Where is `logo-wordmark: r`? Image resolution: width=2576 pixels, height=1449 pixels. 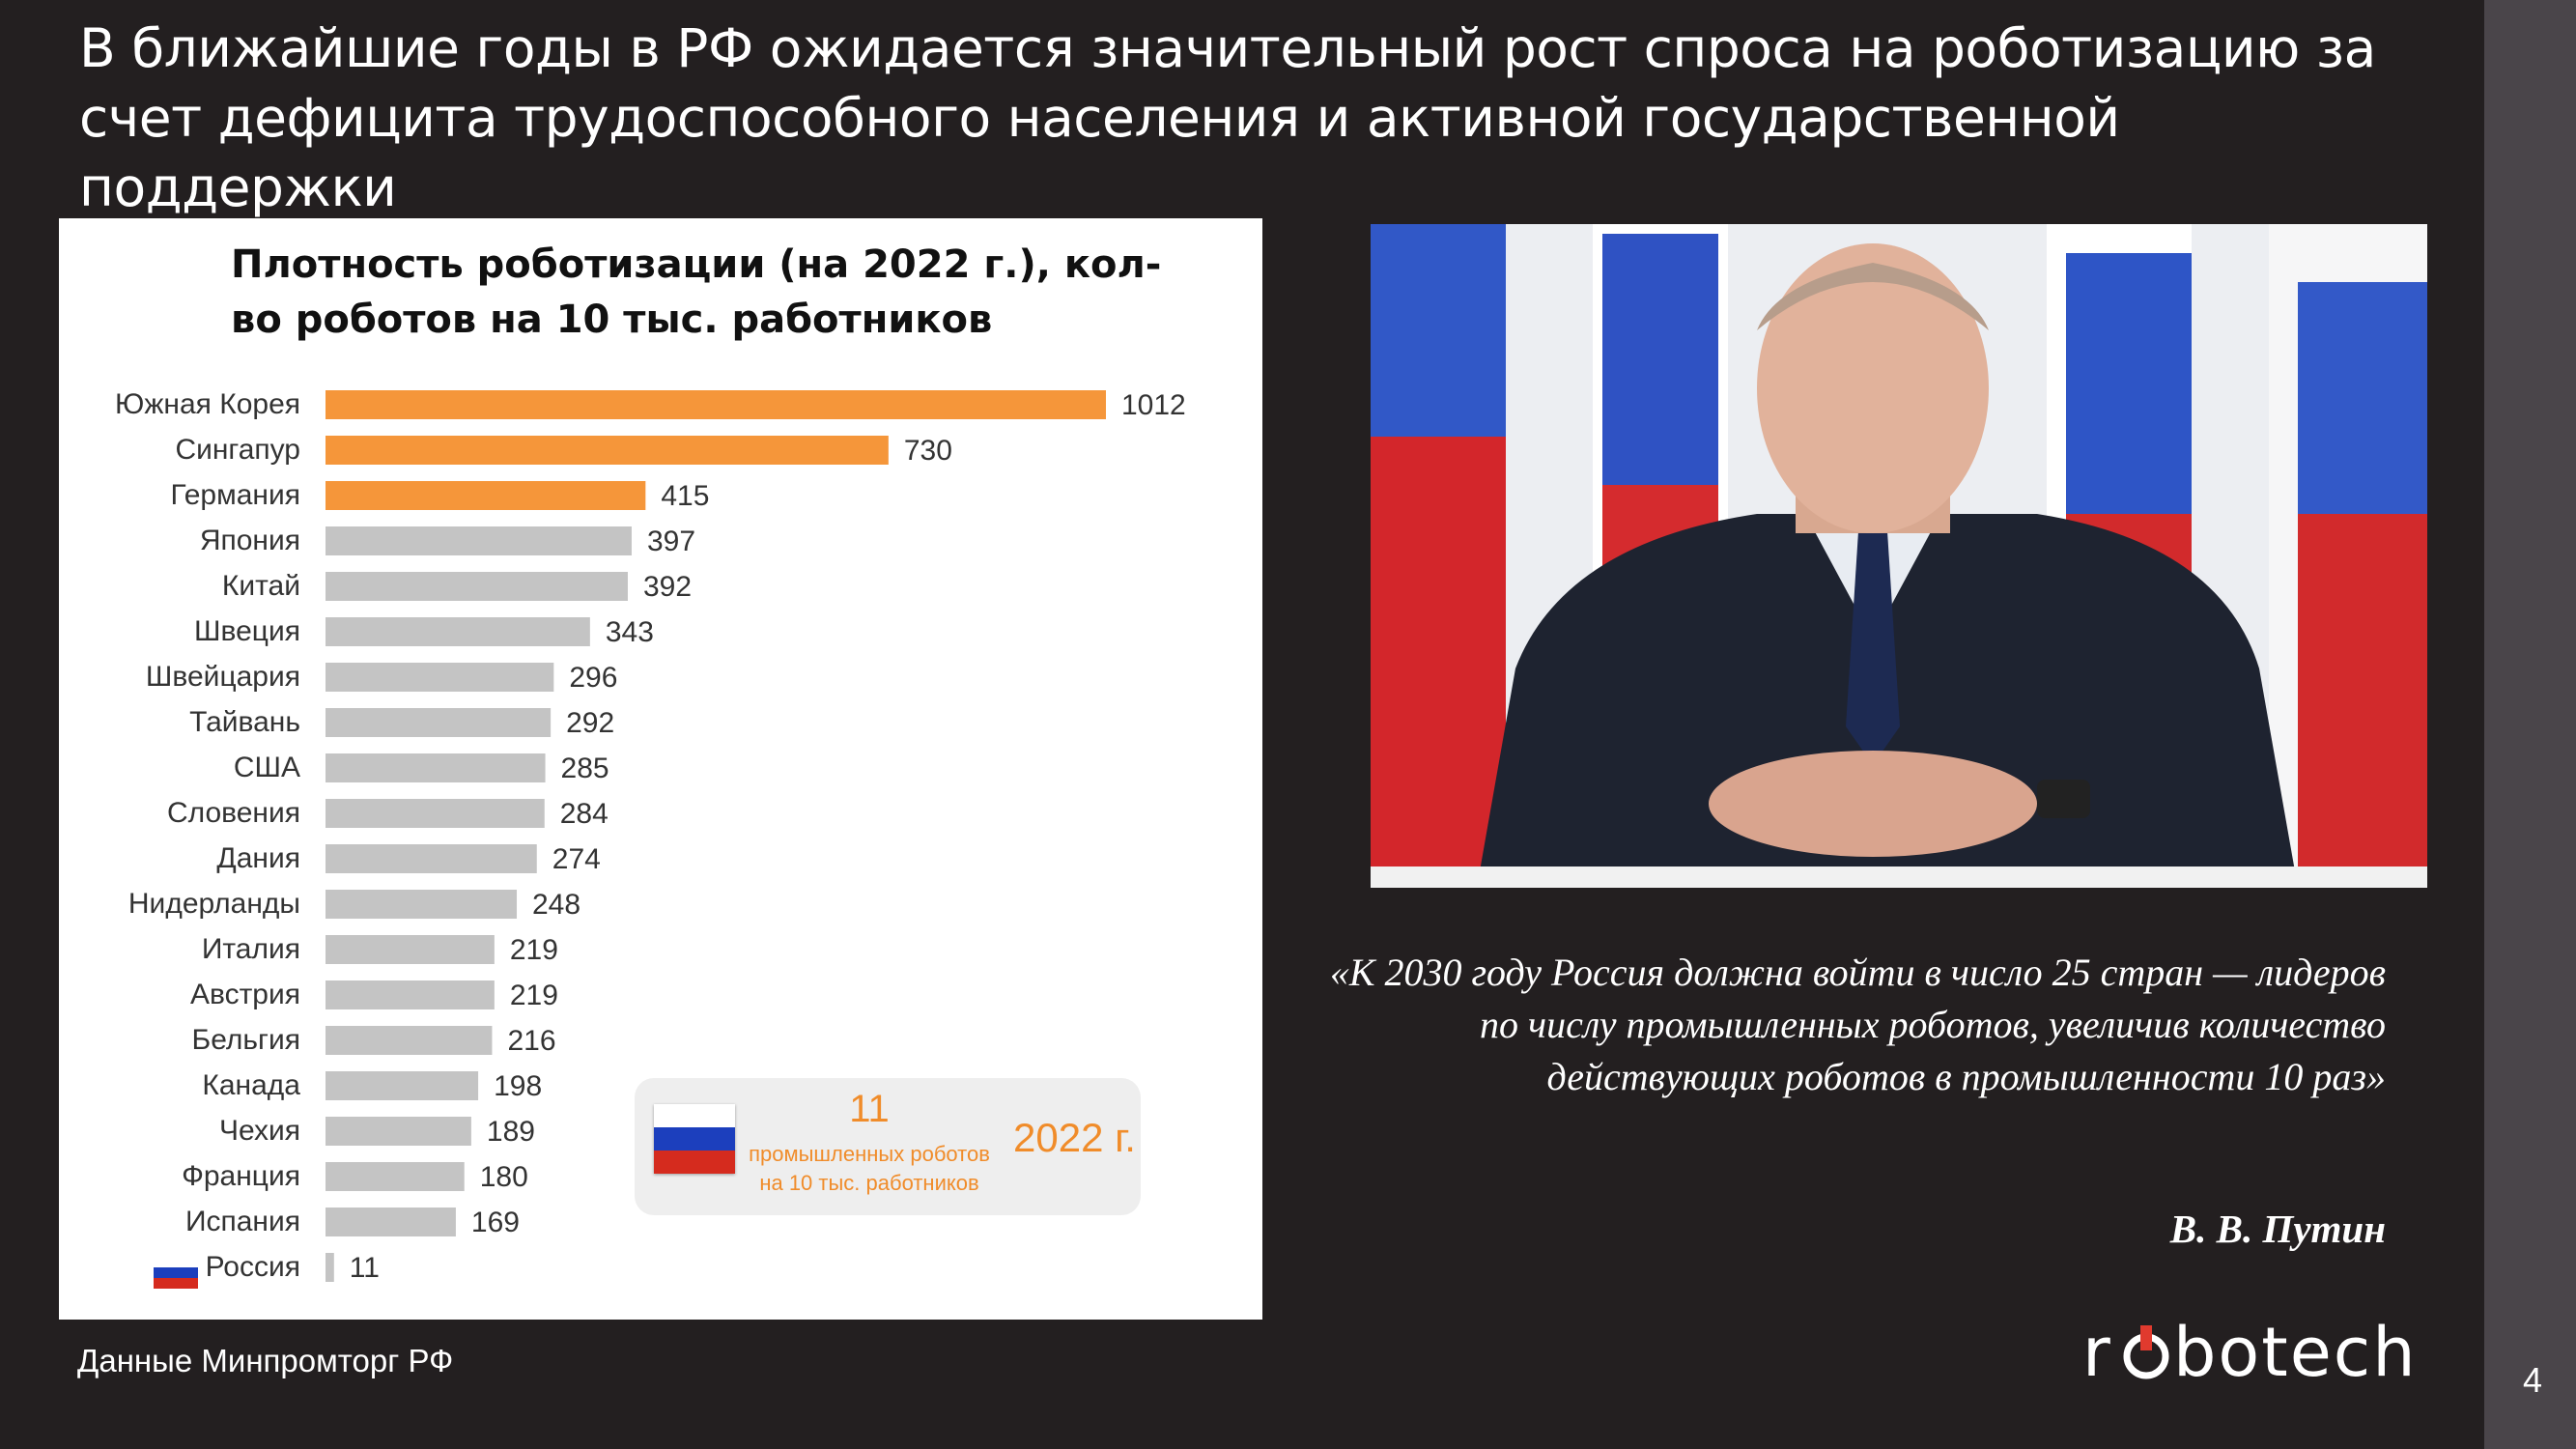 logo-wordmark: r is located at coordinates (2097, 1355).